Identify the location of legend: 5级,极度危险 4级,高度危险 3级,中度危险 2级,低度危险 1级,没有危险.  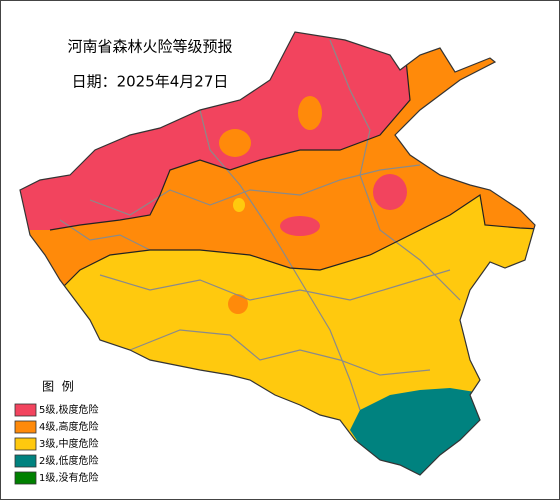
(56, 444).